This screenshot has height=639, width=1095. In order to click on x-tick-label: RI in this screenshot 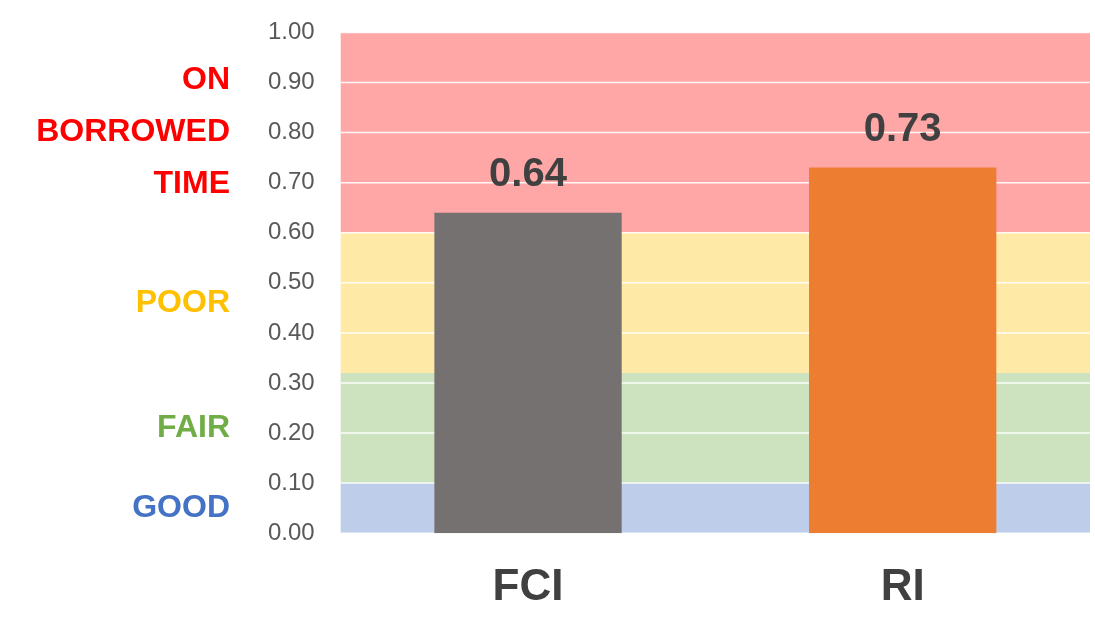, I will do `click(902, 584)`.